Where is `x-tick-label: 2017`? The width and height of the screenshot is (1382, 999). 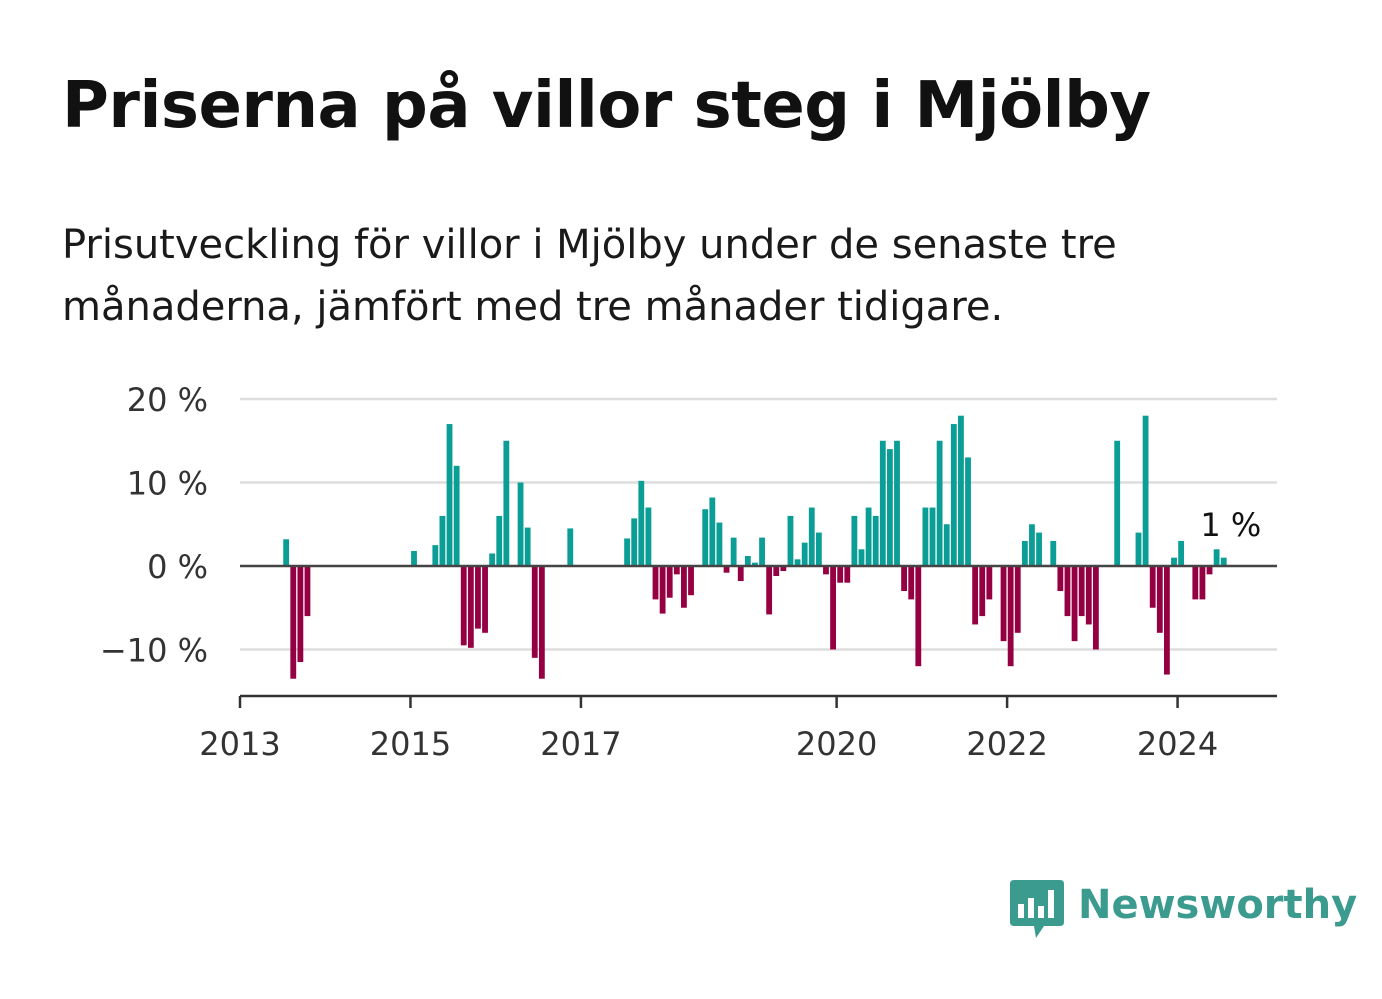
x-tick-label: 2017 is located at coordinates (580, 744).